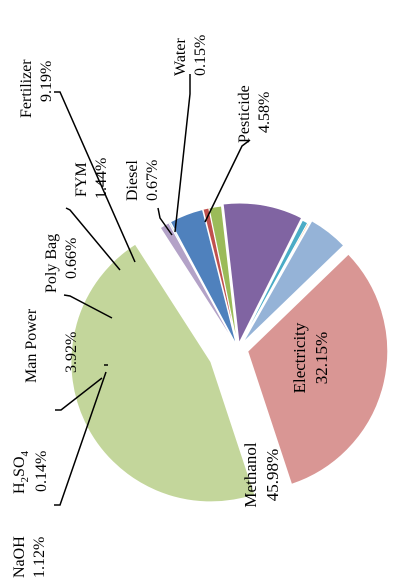 The height and width of the screenshot is (583, 399). What do you see at coordinates (264, 112) in the screenshot?
I see `label-pesticide-value: 4.58%` at bounding box center [264, 112].